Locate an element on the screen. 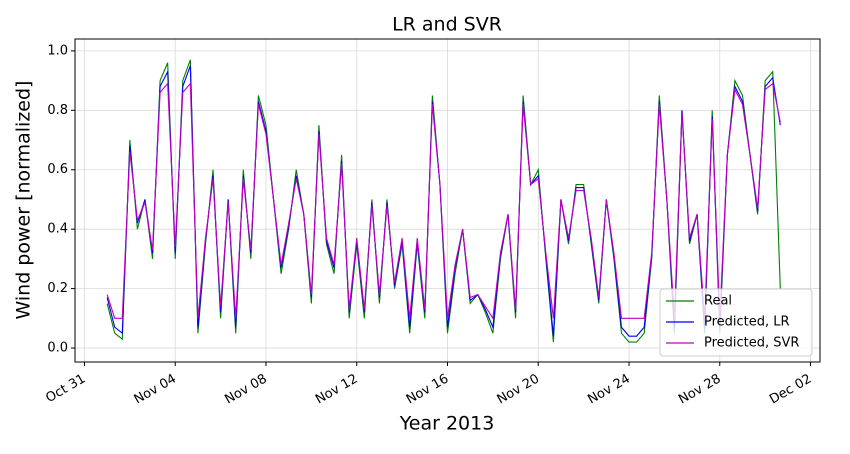 Image resolution: width=850 pixels, height=454 pixels. x-tick-label: Nov 16 is located at coordinates (427, 390).